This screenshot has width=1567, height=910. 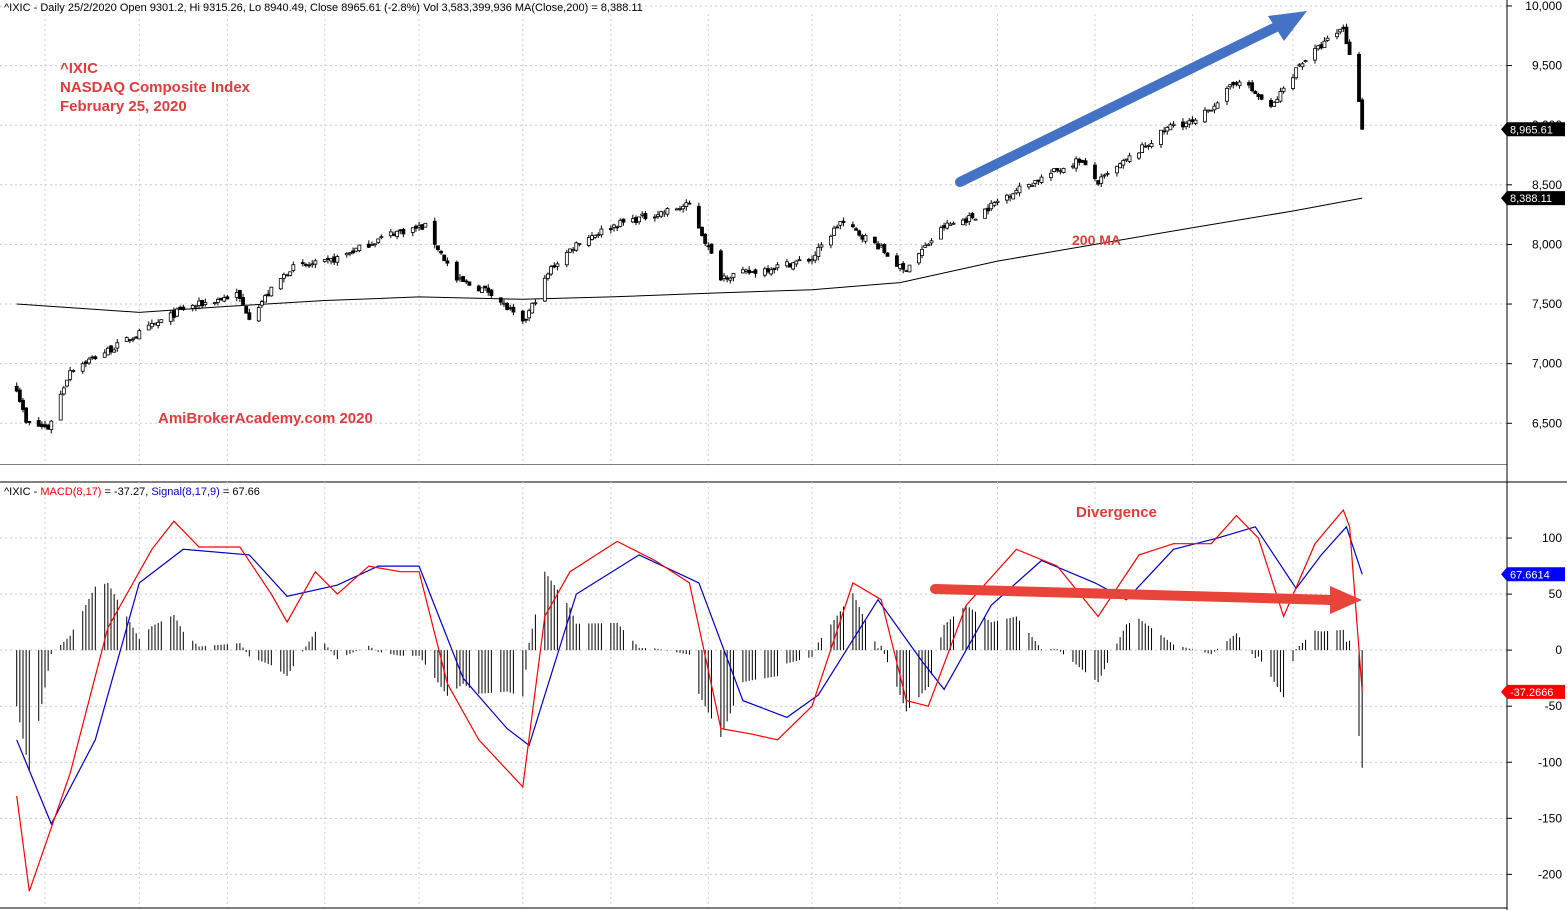 I want to click on uptrend-arrow, so click(x=1131, y=99).